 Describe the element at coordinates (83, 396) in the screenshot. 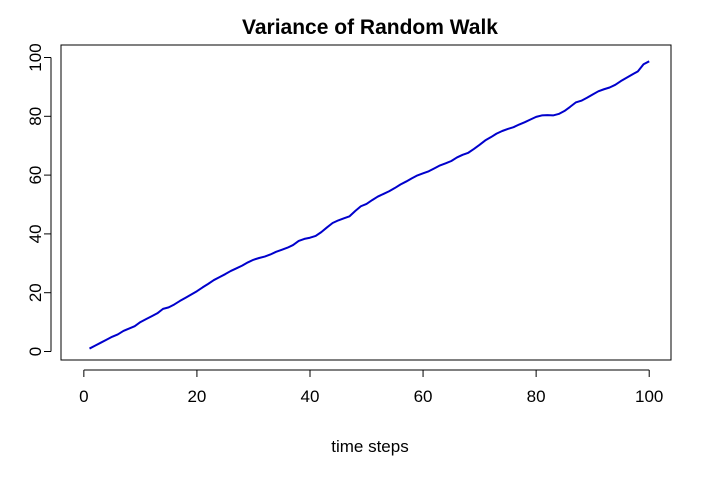

I see `x-tick-label: 0` at that location.